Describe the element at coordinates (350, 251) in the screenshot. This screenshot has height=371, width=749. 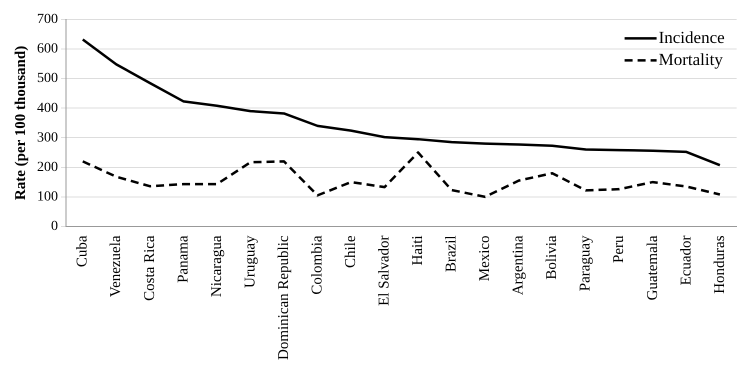
I see `x-tick-label: Chile` at that location.